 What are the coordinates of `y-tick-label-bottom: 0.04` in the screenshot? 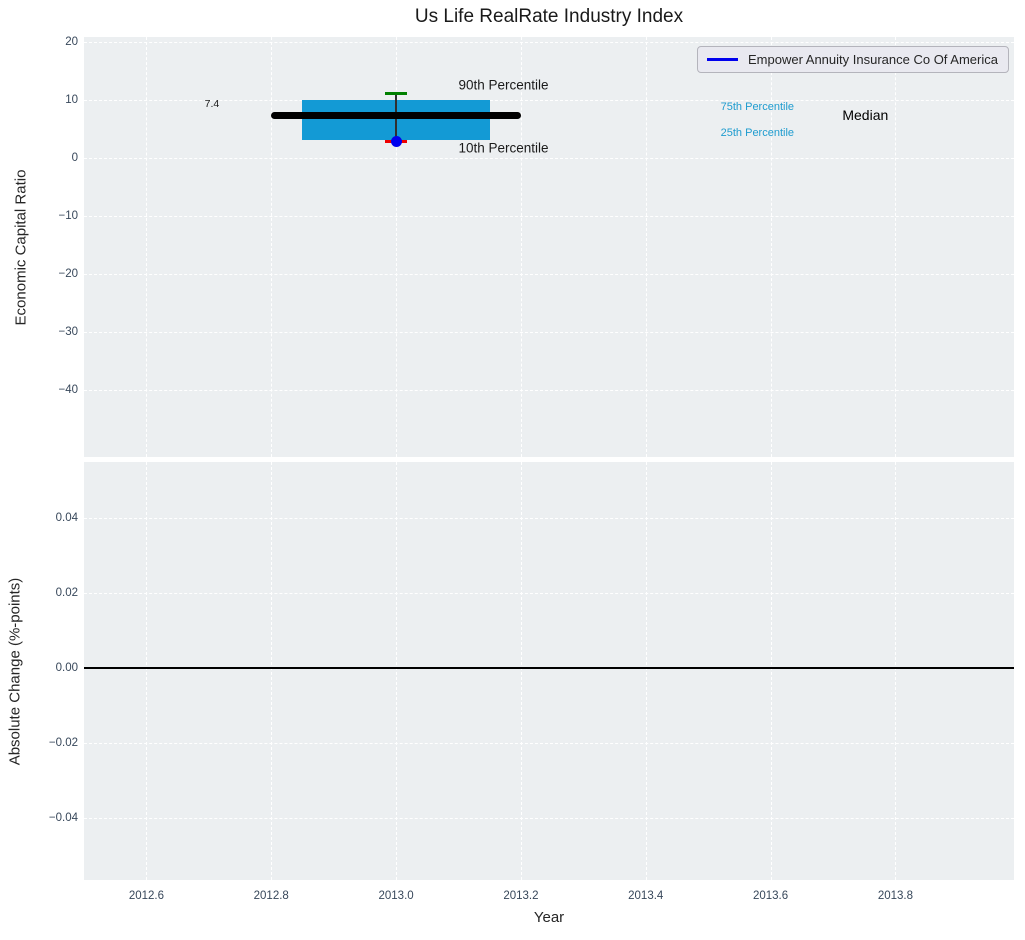 It's located at (66, 517).